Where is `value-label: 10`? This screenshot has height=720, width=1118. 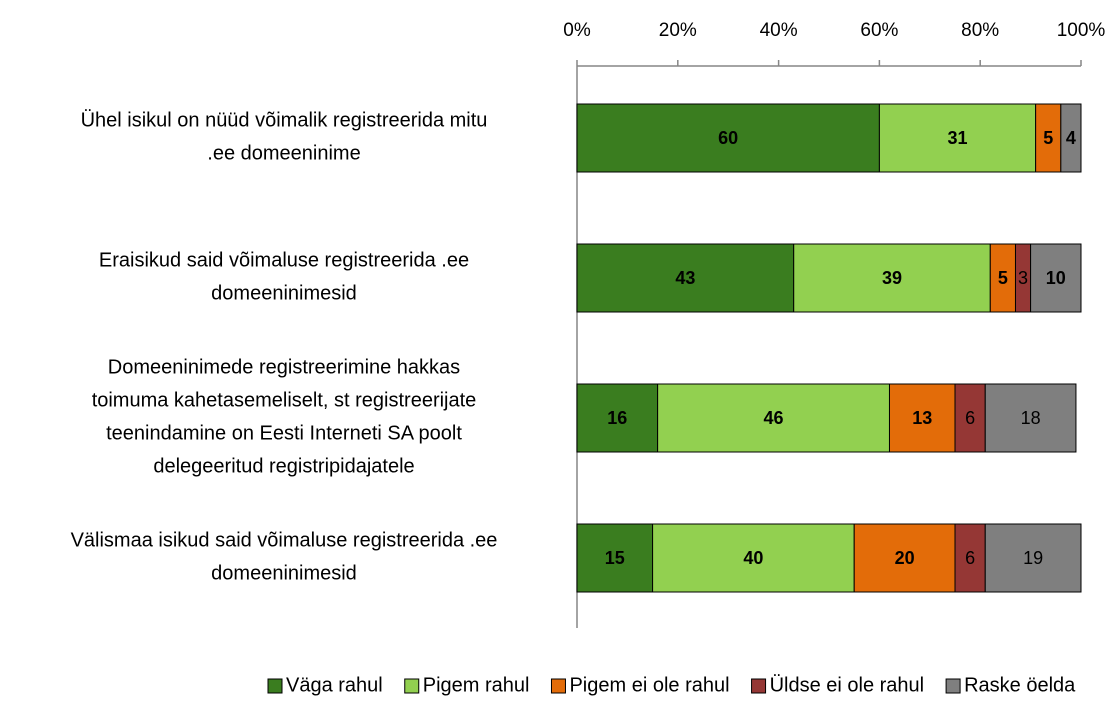 value-label: 10 is located at coordinates (1056, 278).